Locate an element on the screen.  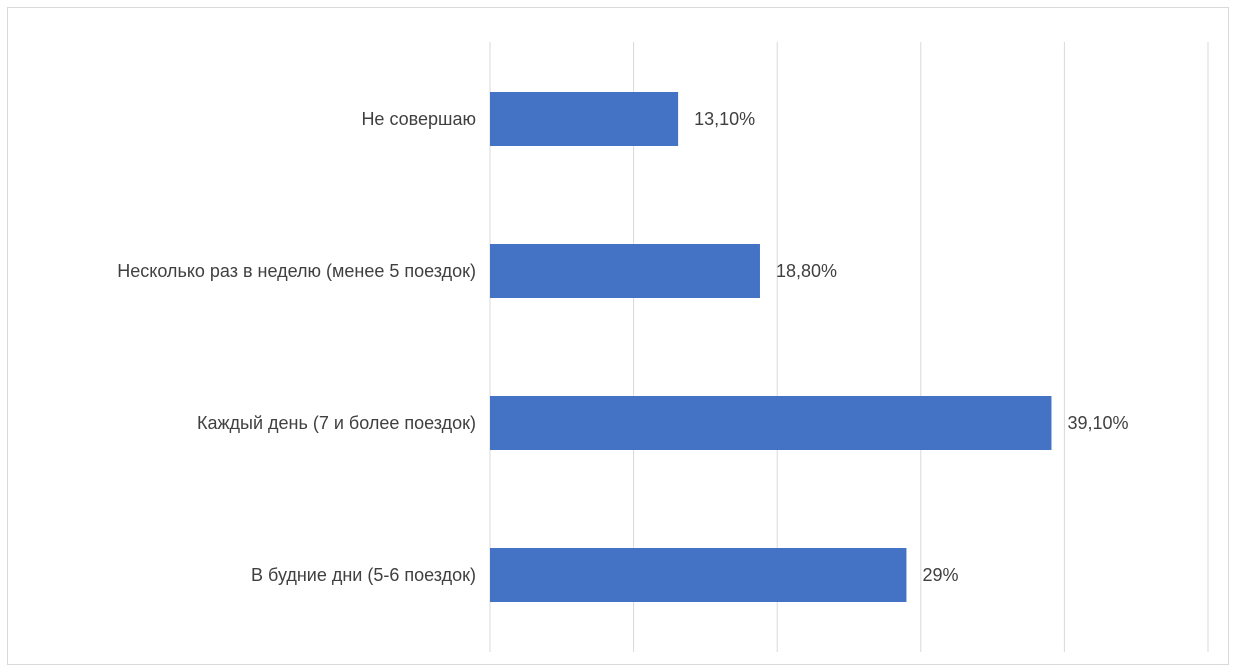
category-label: Каждый день (7 и более поездок) is located at coordinates (336, 423).